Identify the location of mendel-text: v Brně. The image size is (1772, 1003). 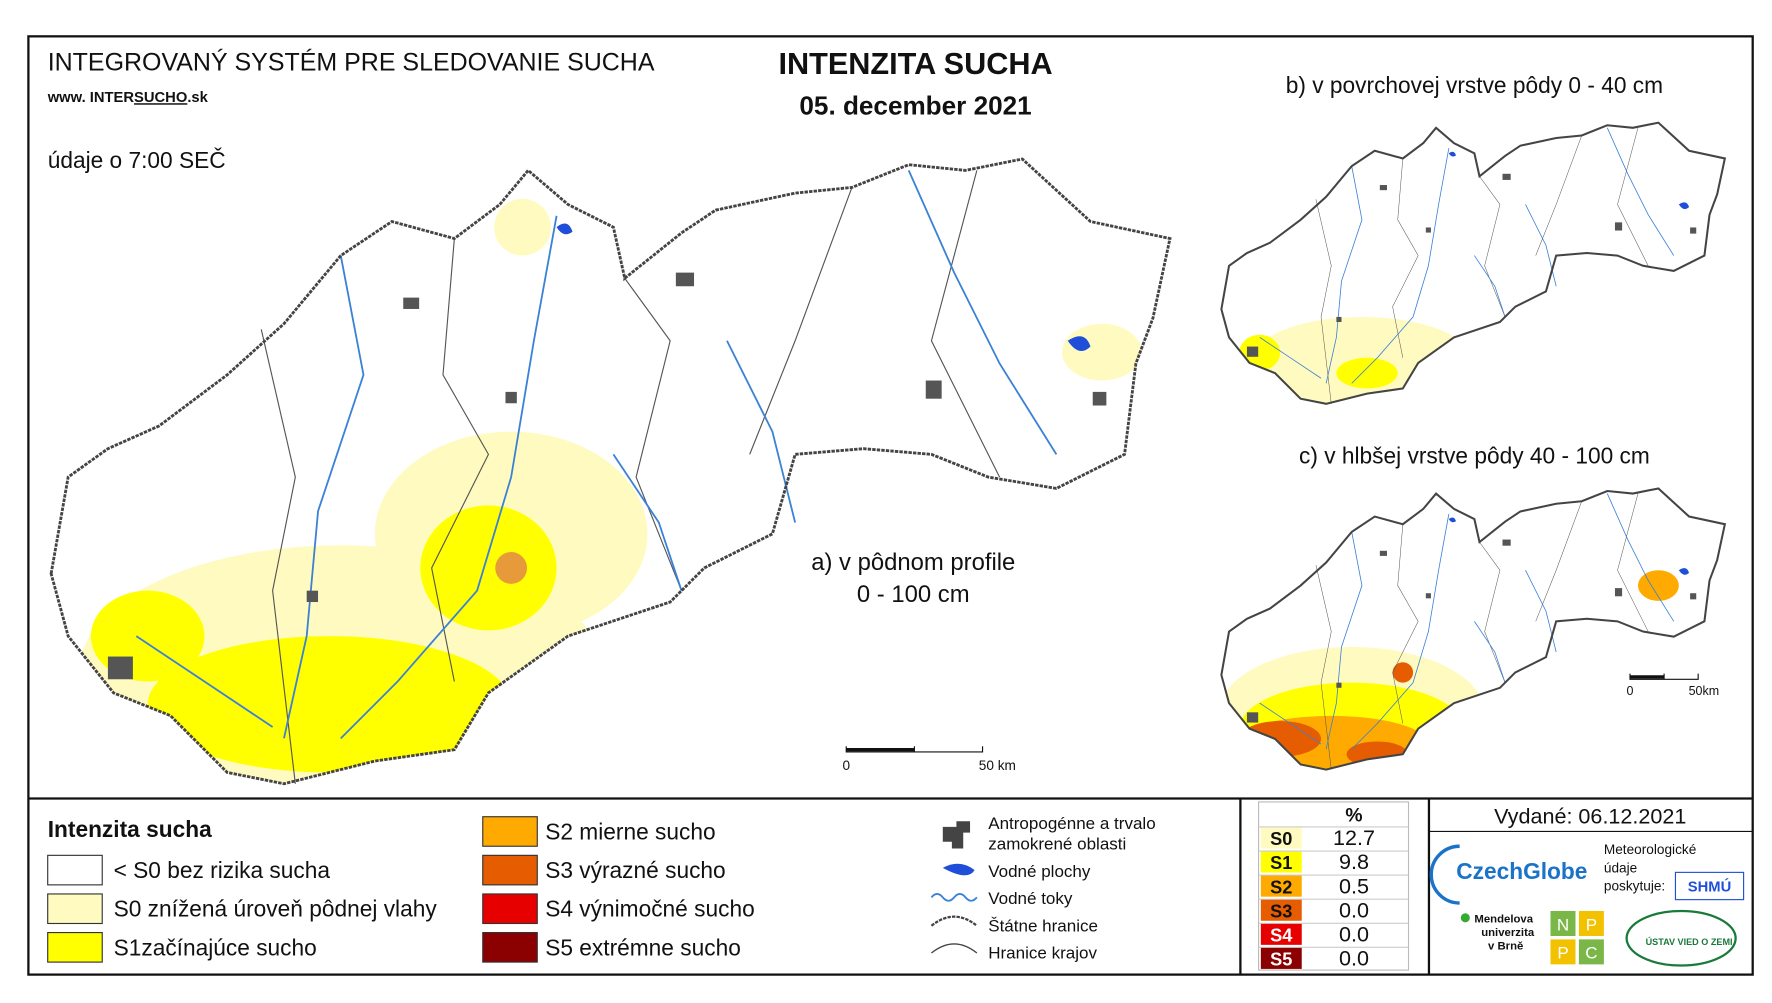
(1505, 947).